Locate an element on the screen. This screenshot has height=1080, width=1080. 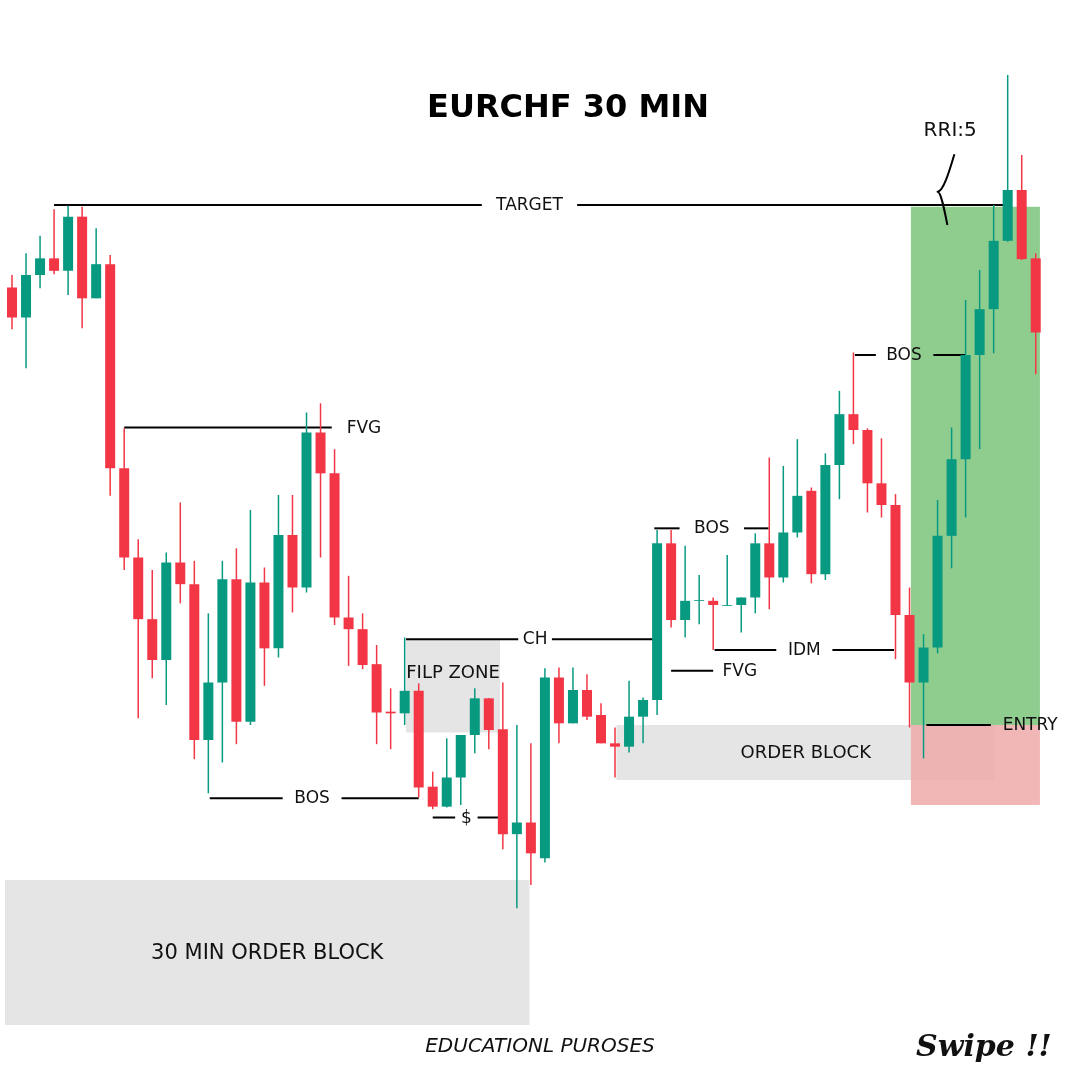
annotation: RRI:5 is located at coordinates (950, 129).